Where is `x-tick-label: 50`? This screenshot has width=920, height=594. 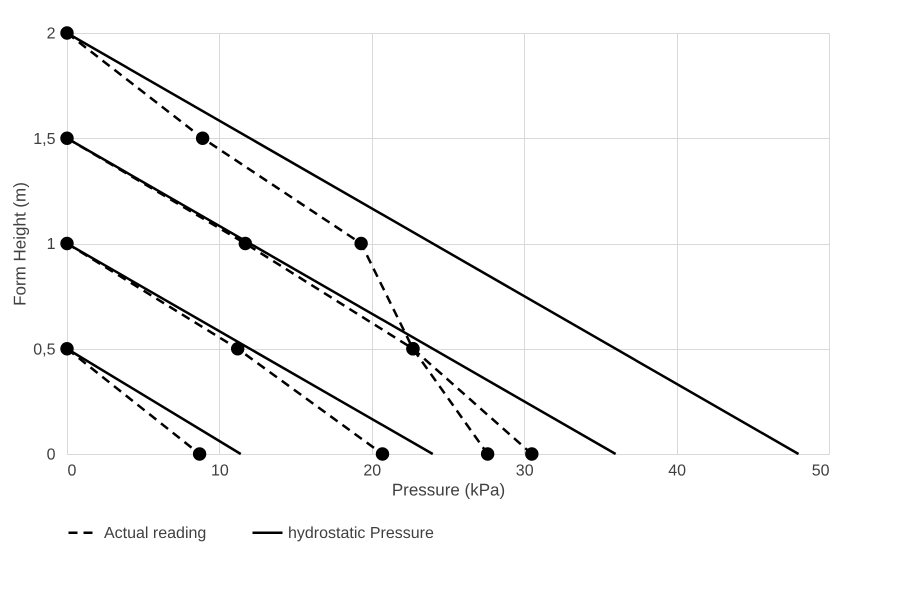 x-tick-label: 50 is located at coordinates (821, 471).